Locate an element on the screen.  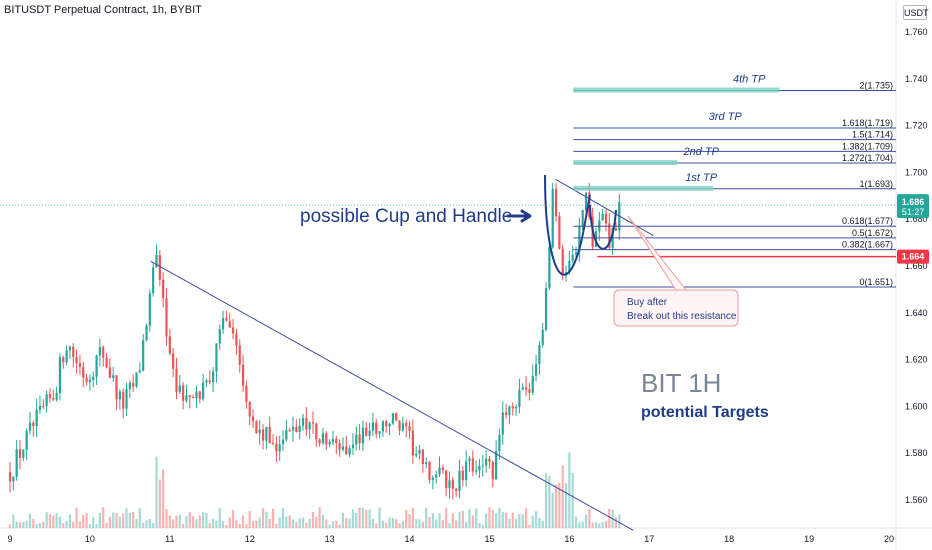
y-tick-label: 1.760 is located at coordinates (916, 32).